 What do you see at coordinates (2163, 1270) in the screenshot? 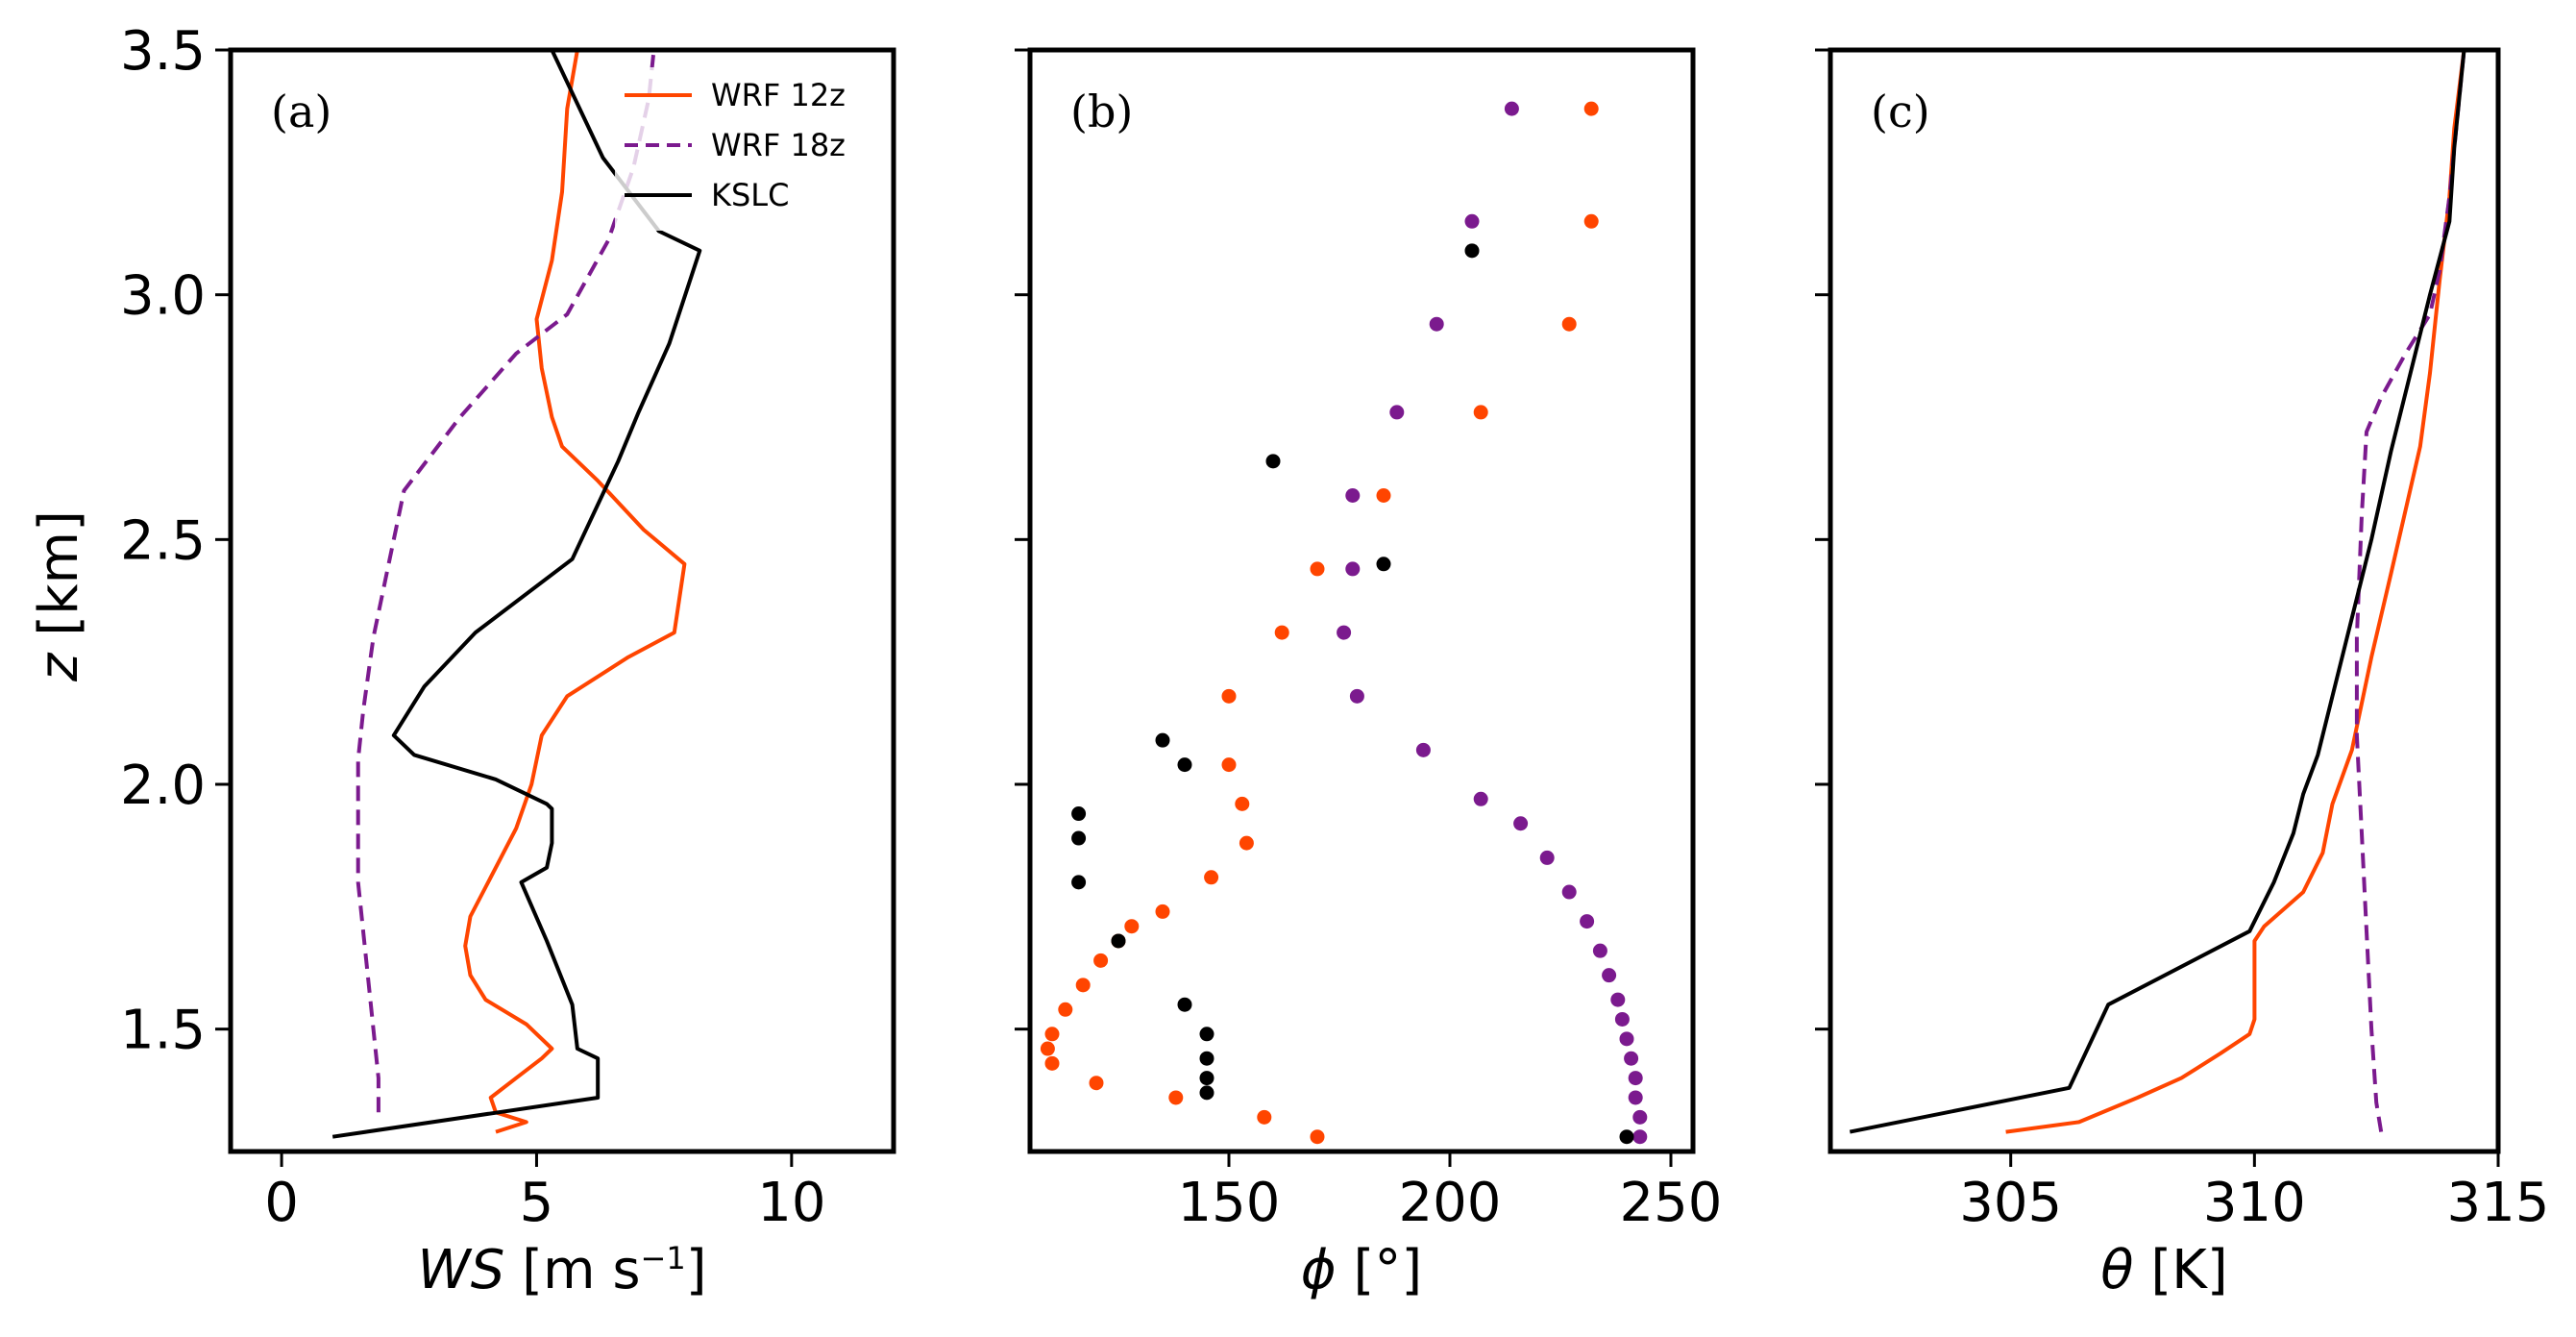
I see `panel-c-x-axis-label: θ [K]` at bounding box center [2163, 1270].